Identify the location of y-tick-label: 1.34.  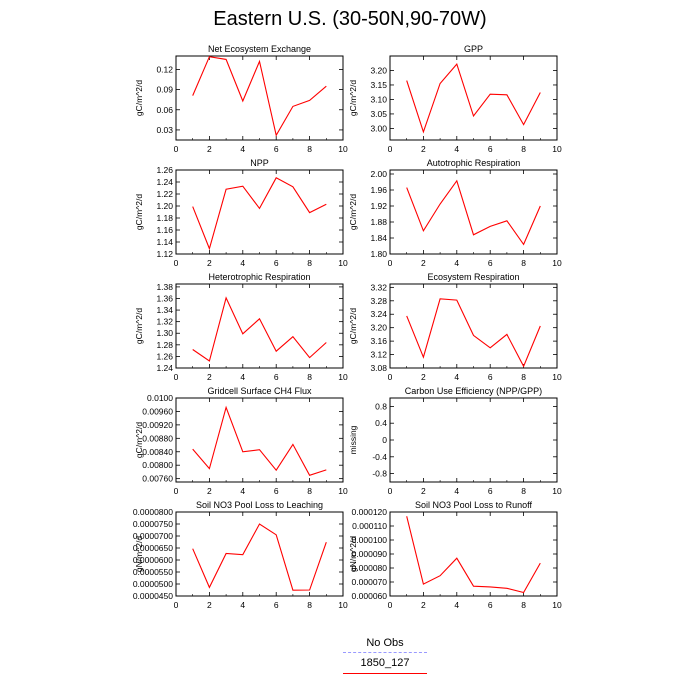
(164, 310).